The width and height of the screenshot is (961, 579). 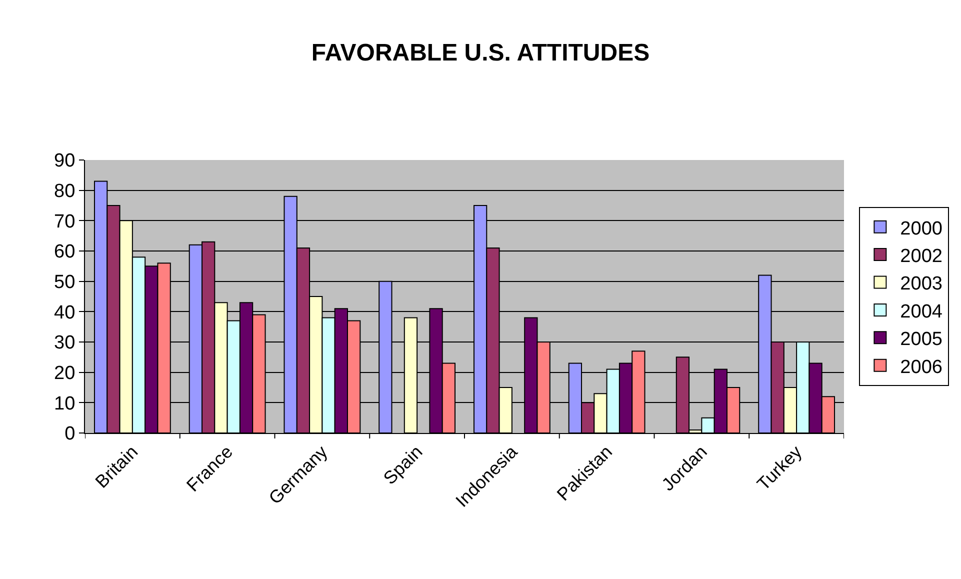 What do you see at coordinates (921, 256) in the screenshot?
I see `legend-label: 2002` at bounding box center [921, 256].